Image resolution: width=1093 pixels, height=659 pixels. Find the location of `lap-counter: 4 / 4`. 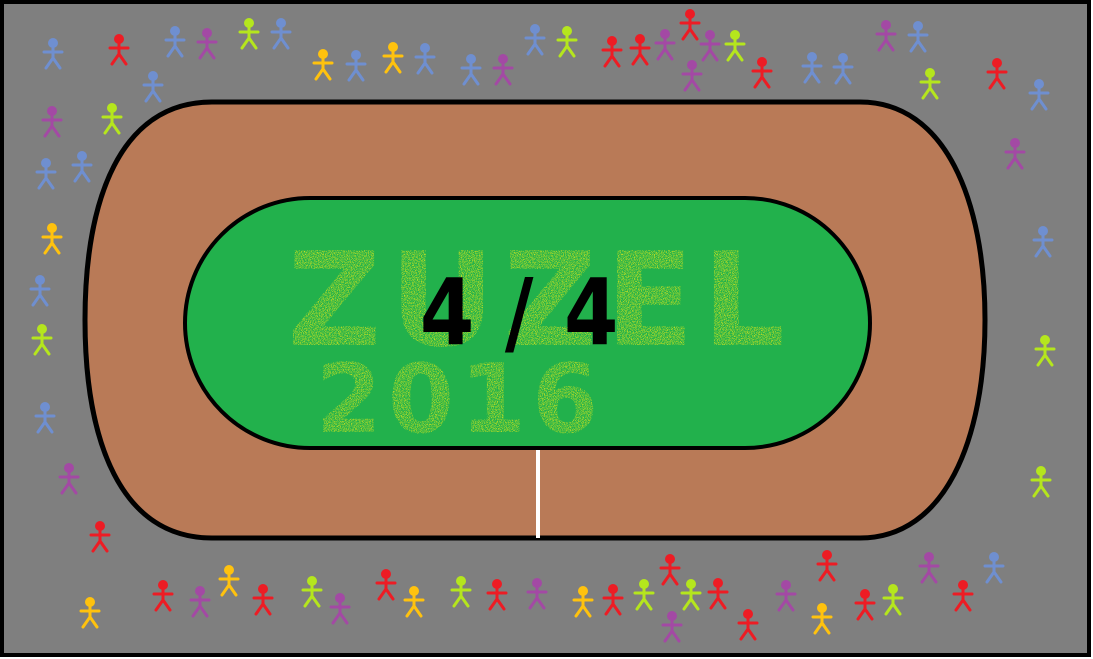

lap-counter: 4 / 4 is located at coordinates (520, 312).